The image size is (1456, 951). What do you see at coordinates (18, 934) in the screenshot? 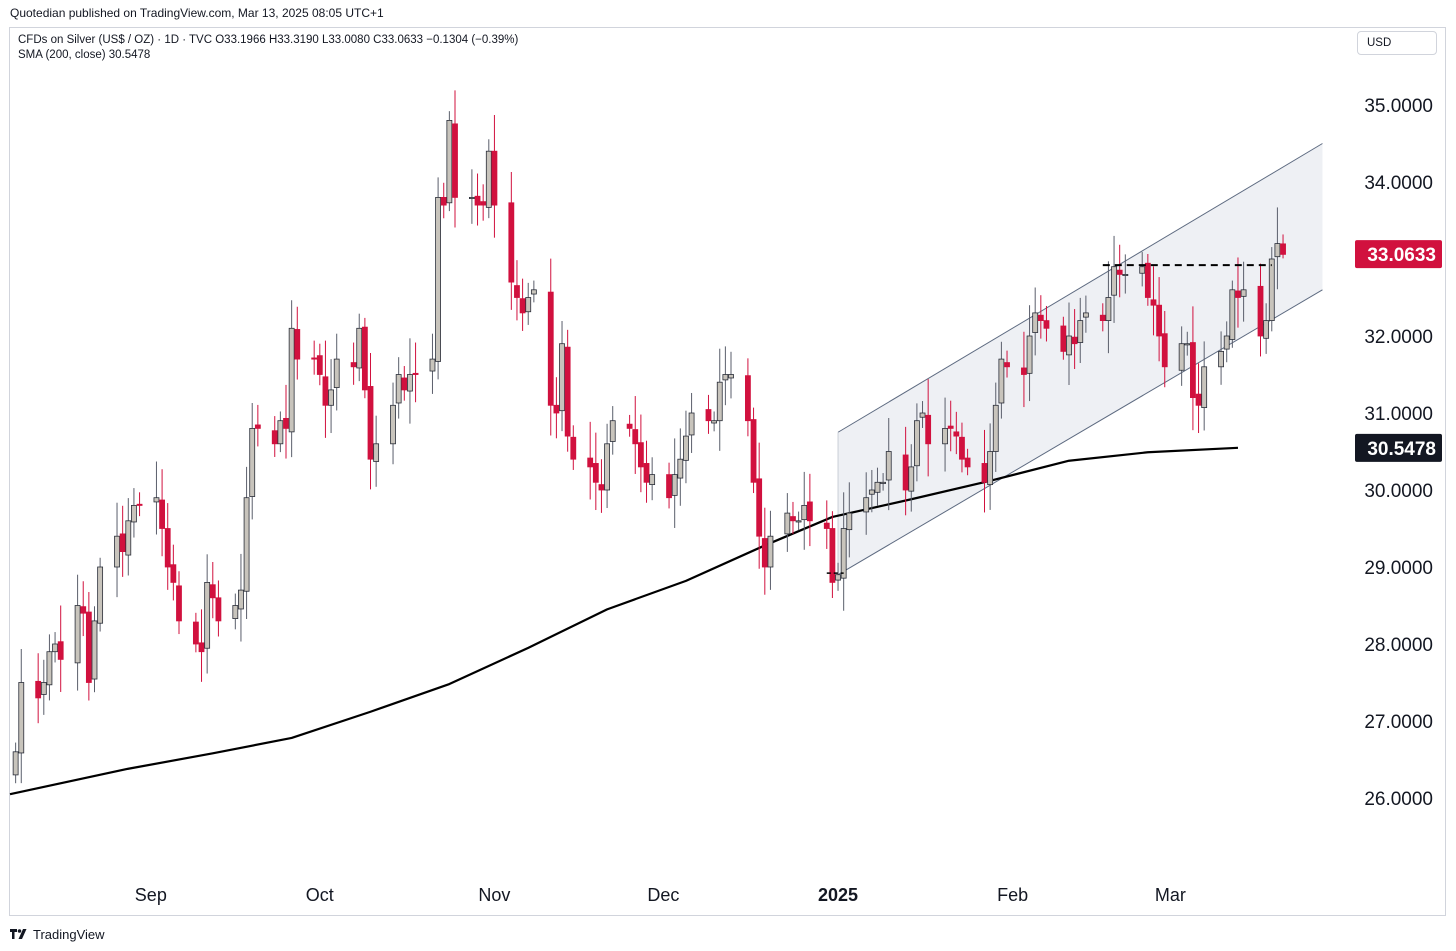
I see `tradingview-logo-icon` at bounding box center [18, 934].